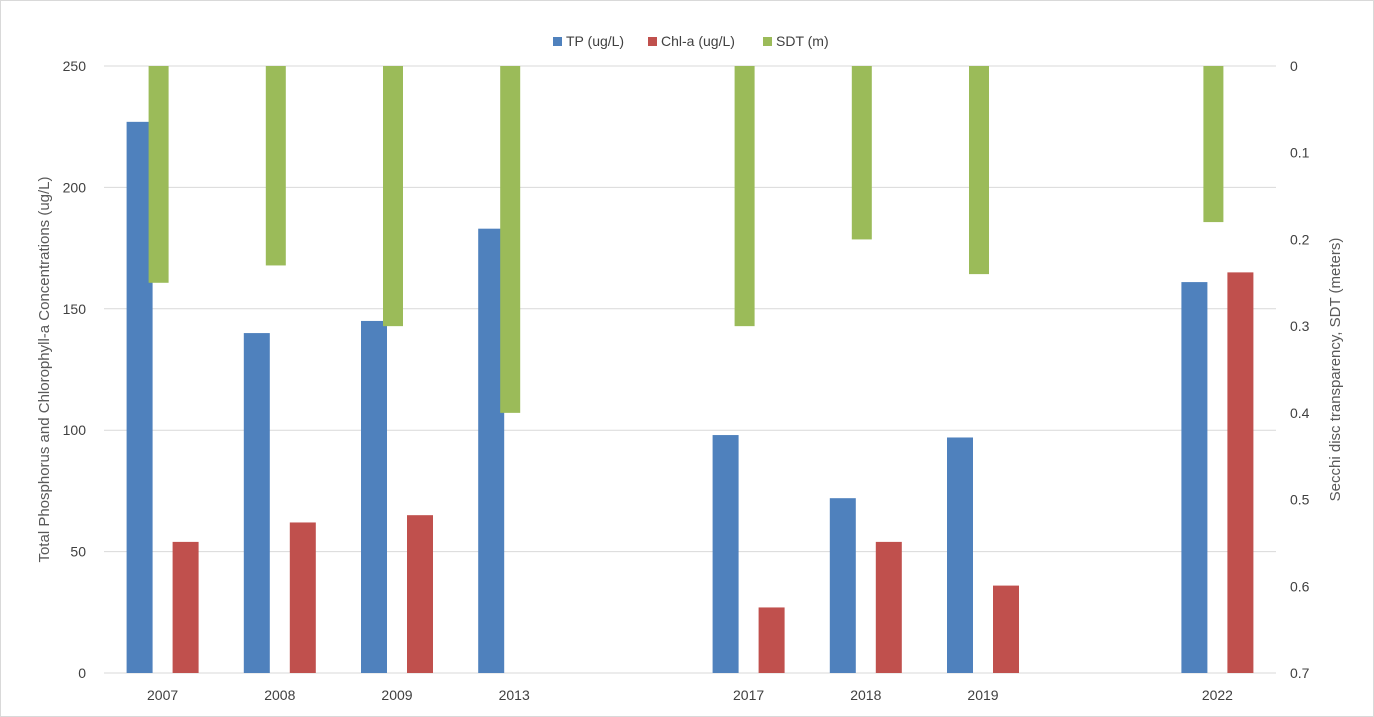 This screenshot has height=717, width=1374. Describe the element at coordinates (698, 41) in the screenshot. I see `legend-chl-a-label: Chl-a (ug/L)` at that location.